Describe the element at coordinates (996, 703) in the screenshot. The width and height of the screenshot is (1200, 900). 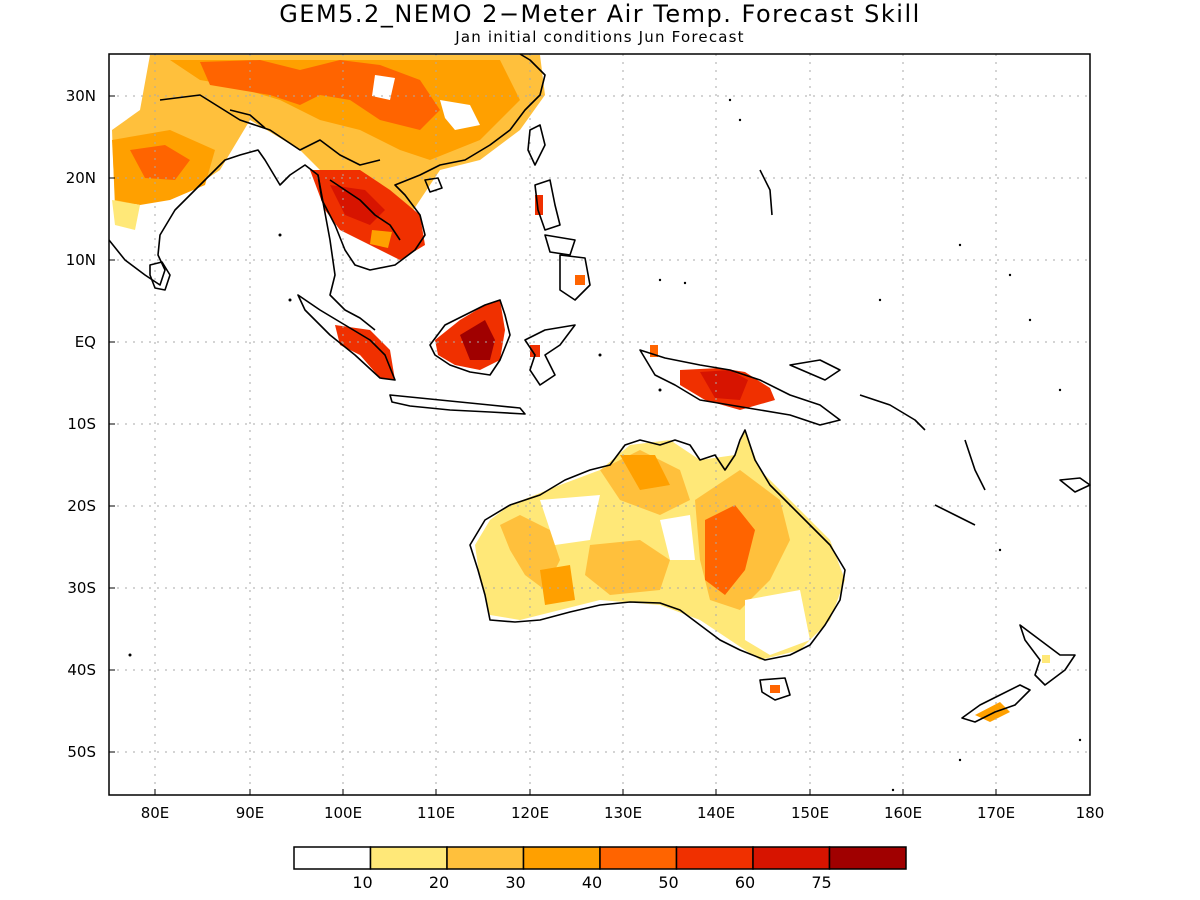
I see `coast-nz-south` at that location.